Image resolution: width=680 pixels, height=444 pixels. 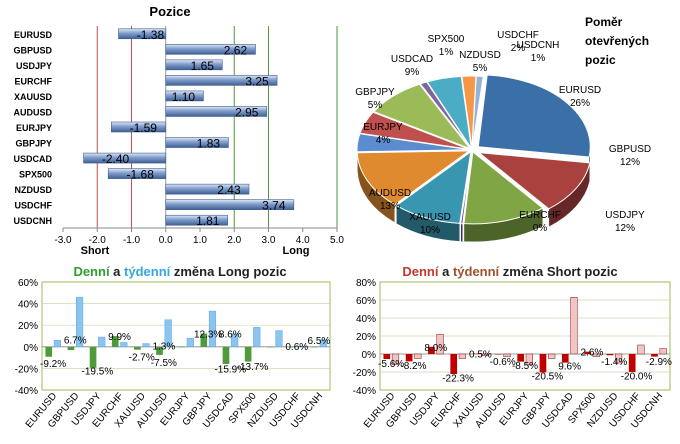 I want to click on pie-label: GBPUSD, so click(x=630, y=149).